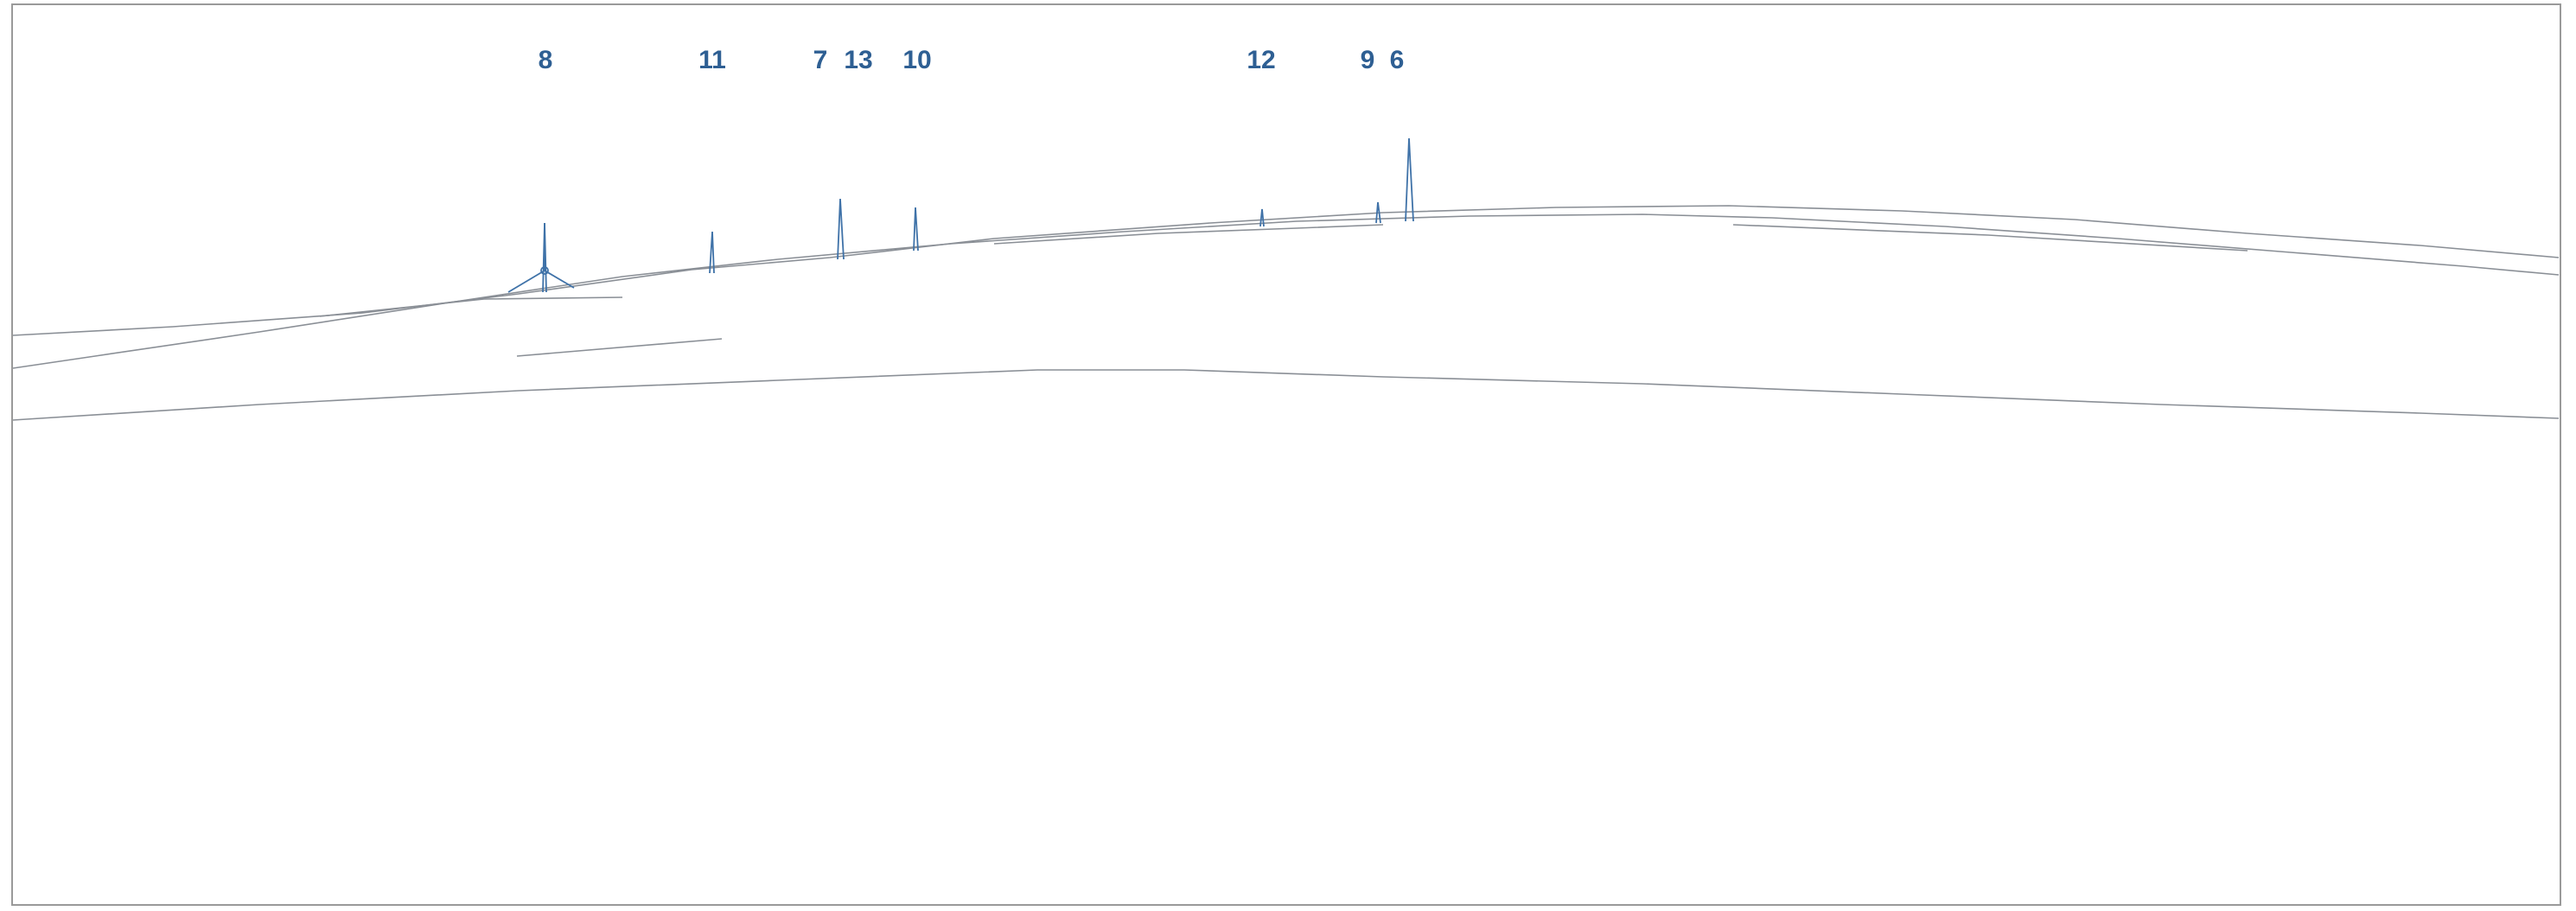 This screenshot has width=2576, height=911. What do you see at coordinates (712, 60) in the screenshot?
I see `turbine-label-11: 11` at bounding box center [712, 60].